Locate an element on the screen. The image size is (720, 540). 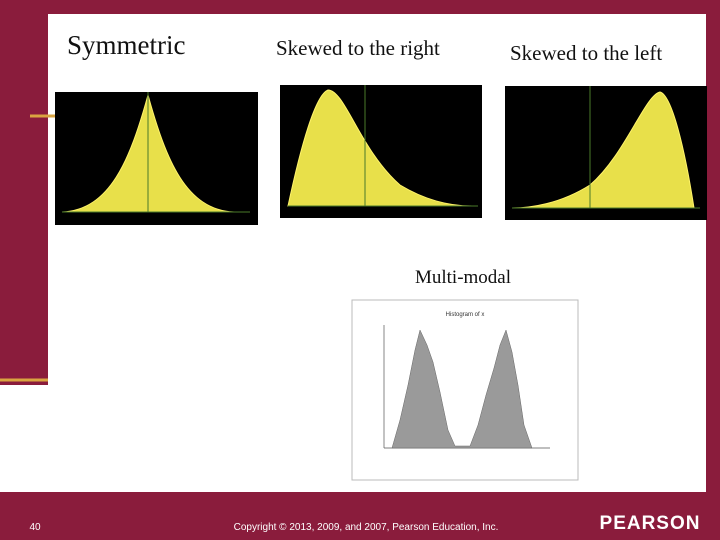
skewed-left-image is located at coordinates (606, 153).